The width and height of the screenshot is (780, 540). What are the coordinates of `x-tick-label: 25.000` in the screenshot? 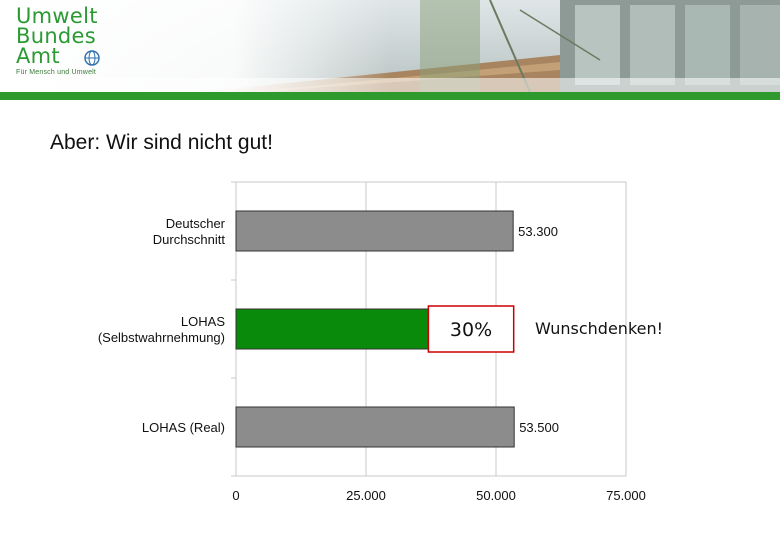 It's located at (366, 495).